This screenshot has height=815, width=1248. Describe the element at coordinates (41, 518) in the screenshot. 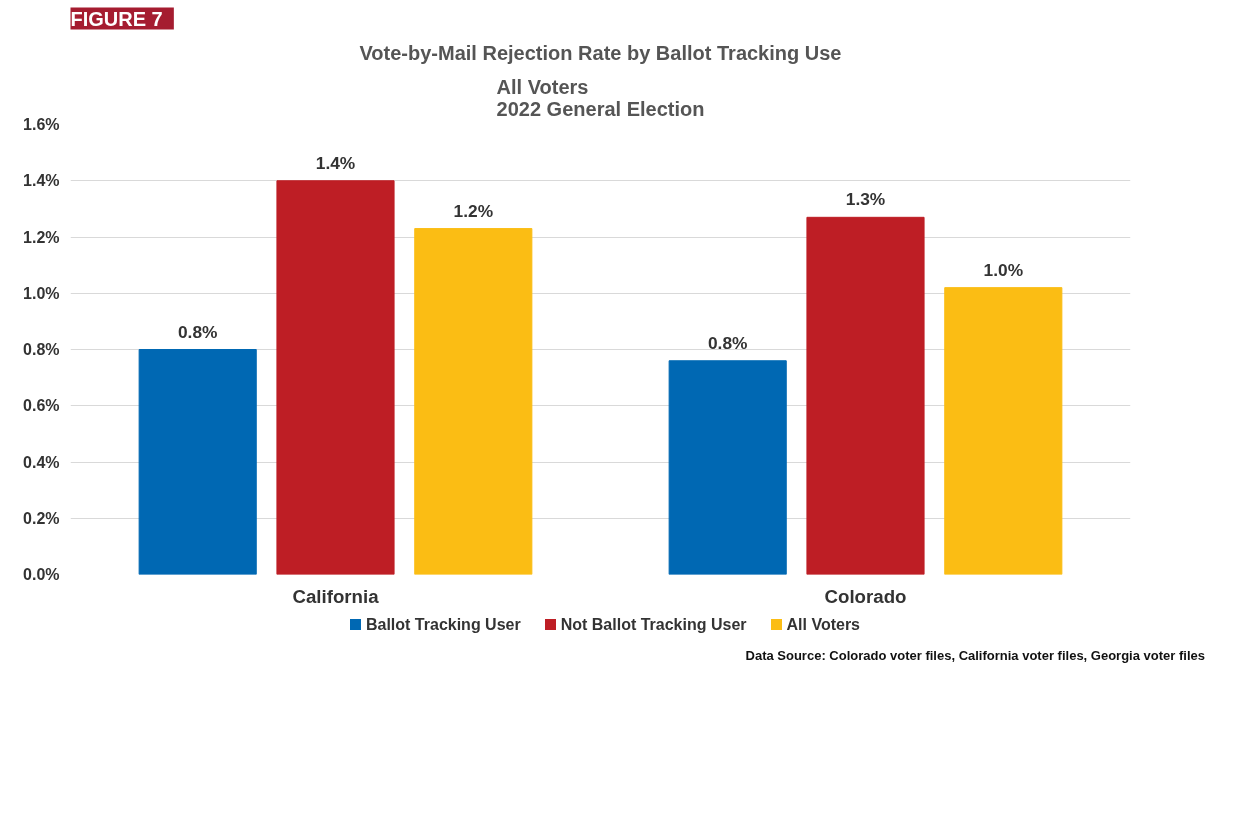

I see `y-tick-label: 0.2%` at that location.